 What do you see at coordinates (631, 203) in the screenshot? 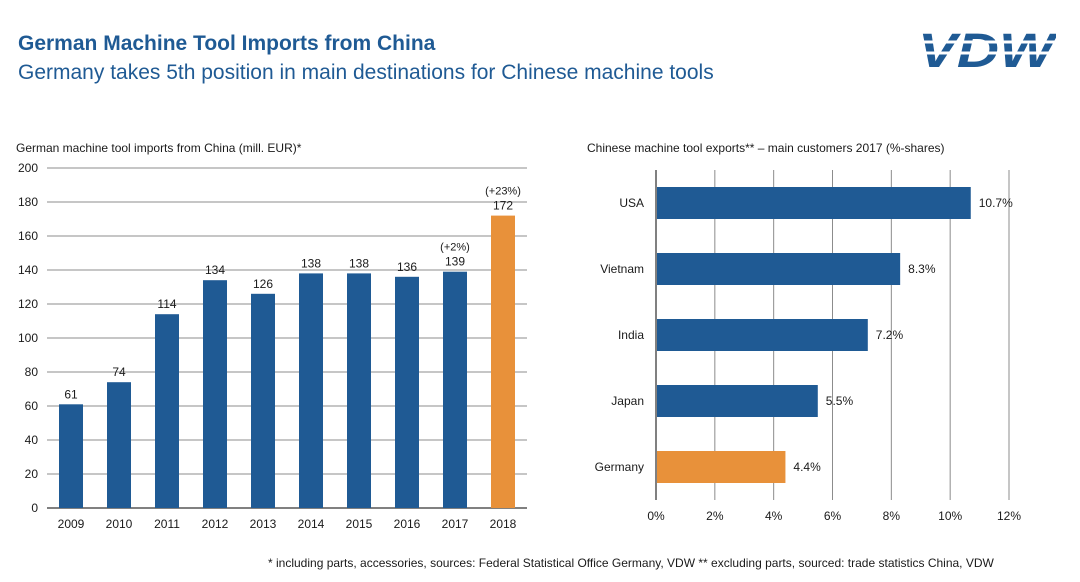
I see `right-category-label: USA` at bounding box center [631, 203].